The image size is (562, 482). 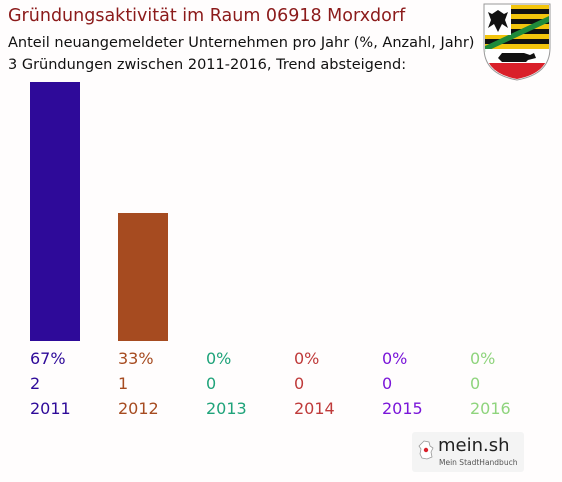 I want to click on year-label-2013: 2013, so click(x=226, y=408).